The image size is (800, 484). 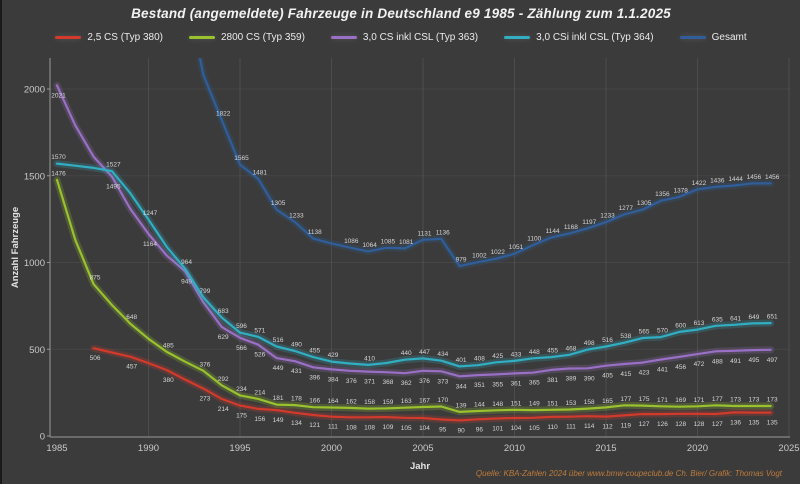 I want to click on data-label: 1064, so click(x=369, y=245).